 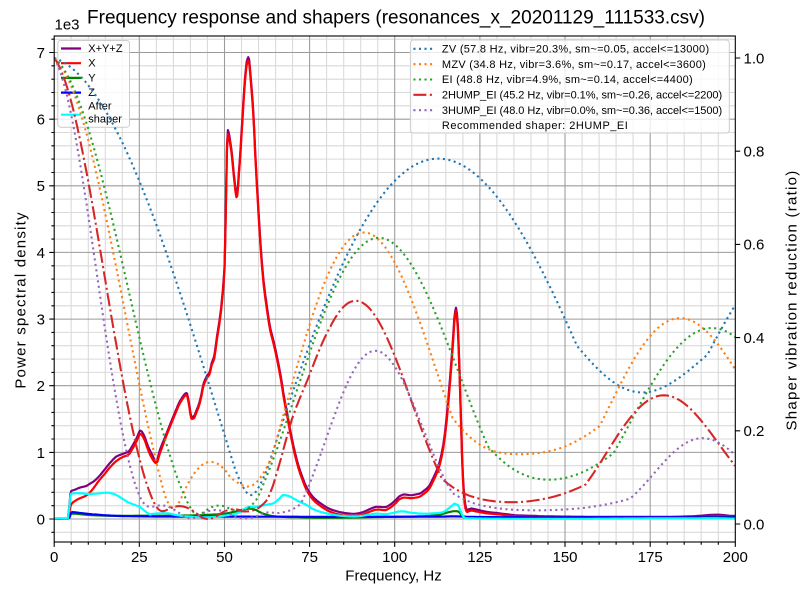 I want to click on svg-text: 5, so click(x=41, y=186).